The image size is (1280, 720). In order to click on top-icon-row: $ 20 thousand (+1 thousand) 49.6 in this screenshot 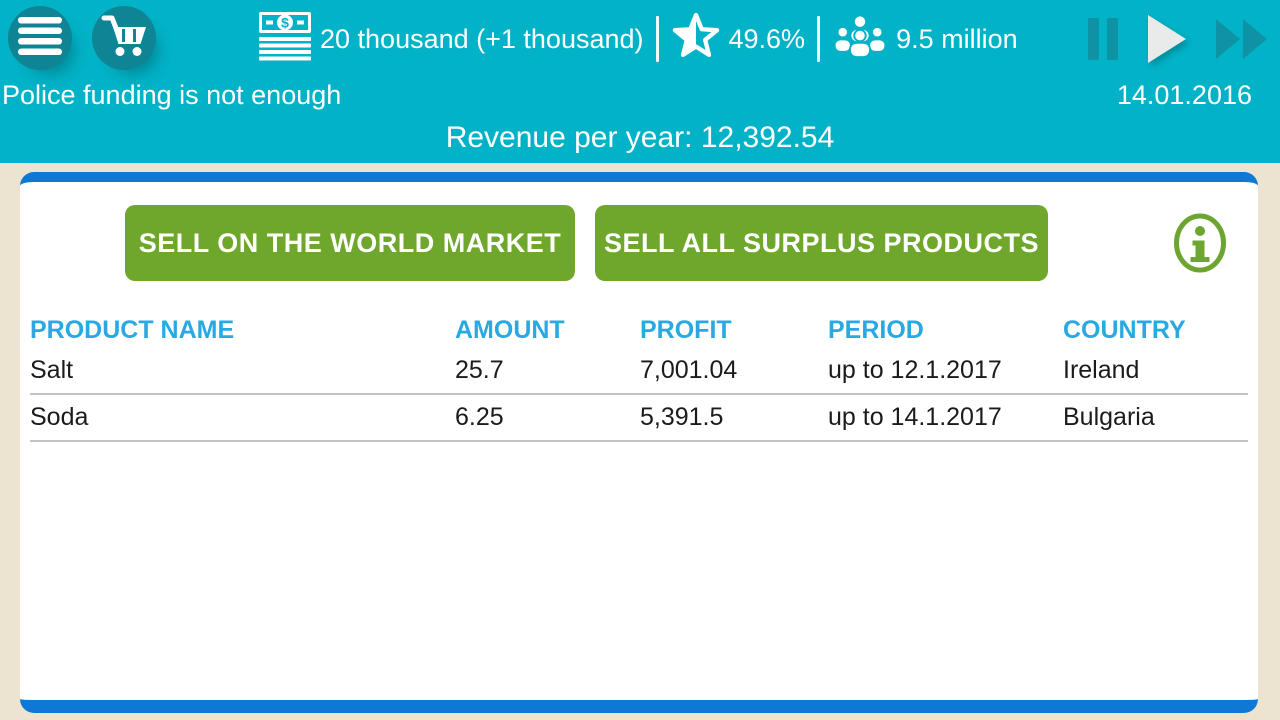, I will do `click(640, 39)`.